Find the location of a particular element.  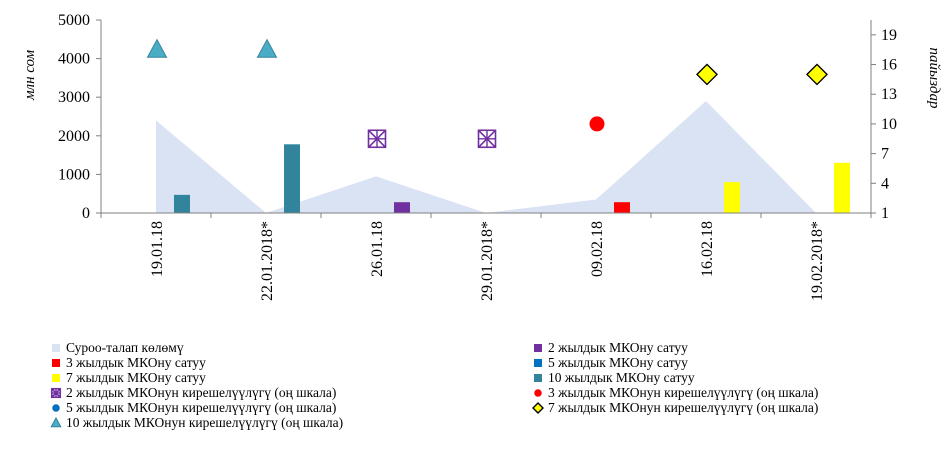

y-tick-label-5: 5000 is located at coordinates (74, 20).